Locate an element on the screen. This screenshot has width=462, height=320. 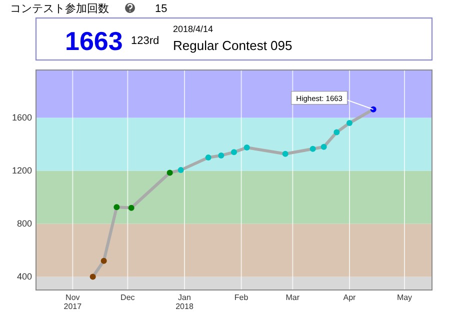
x-tick-label: Jan 2018 is located at coordinates (185, 302).